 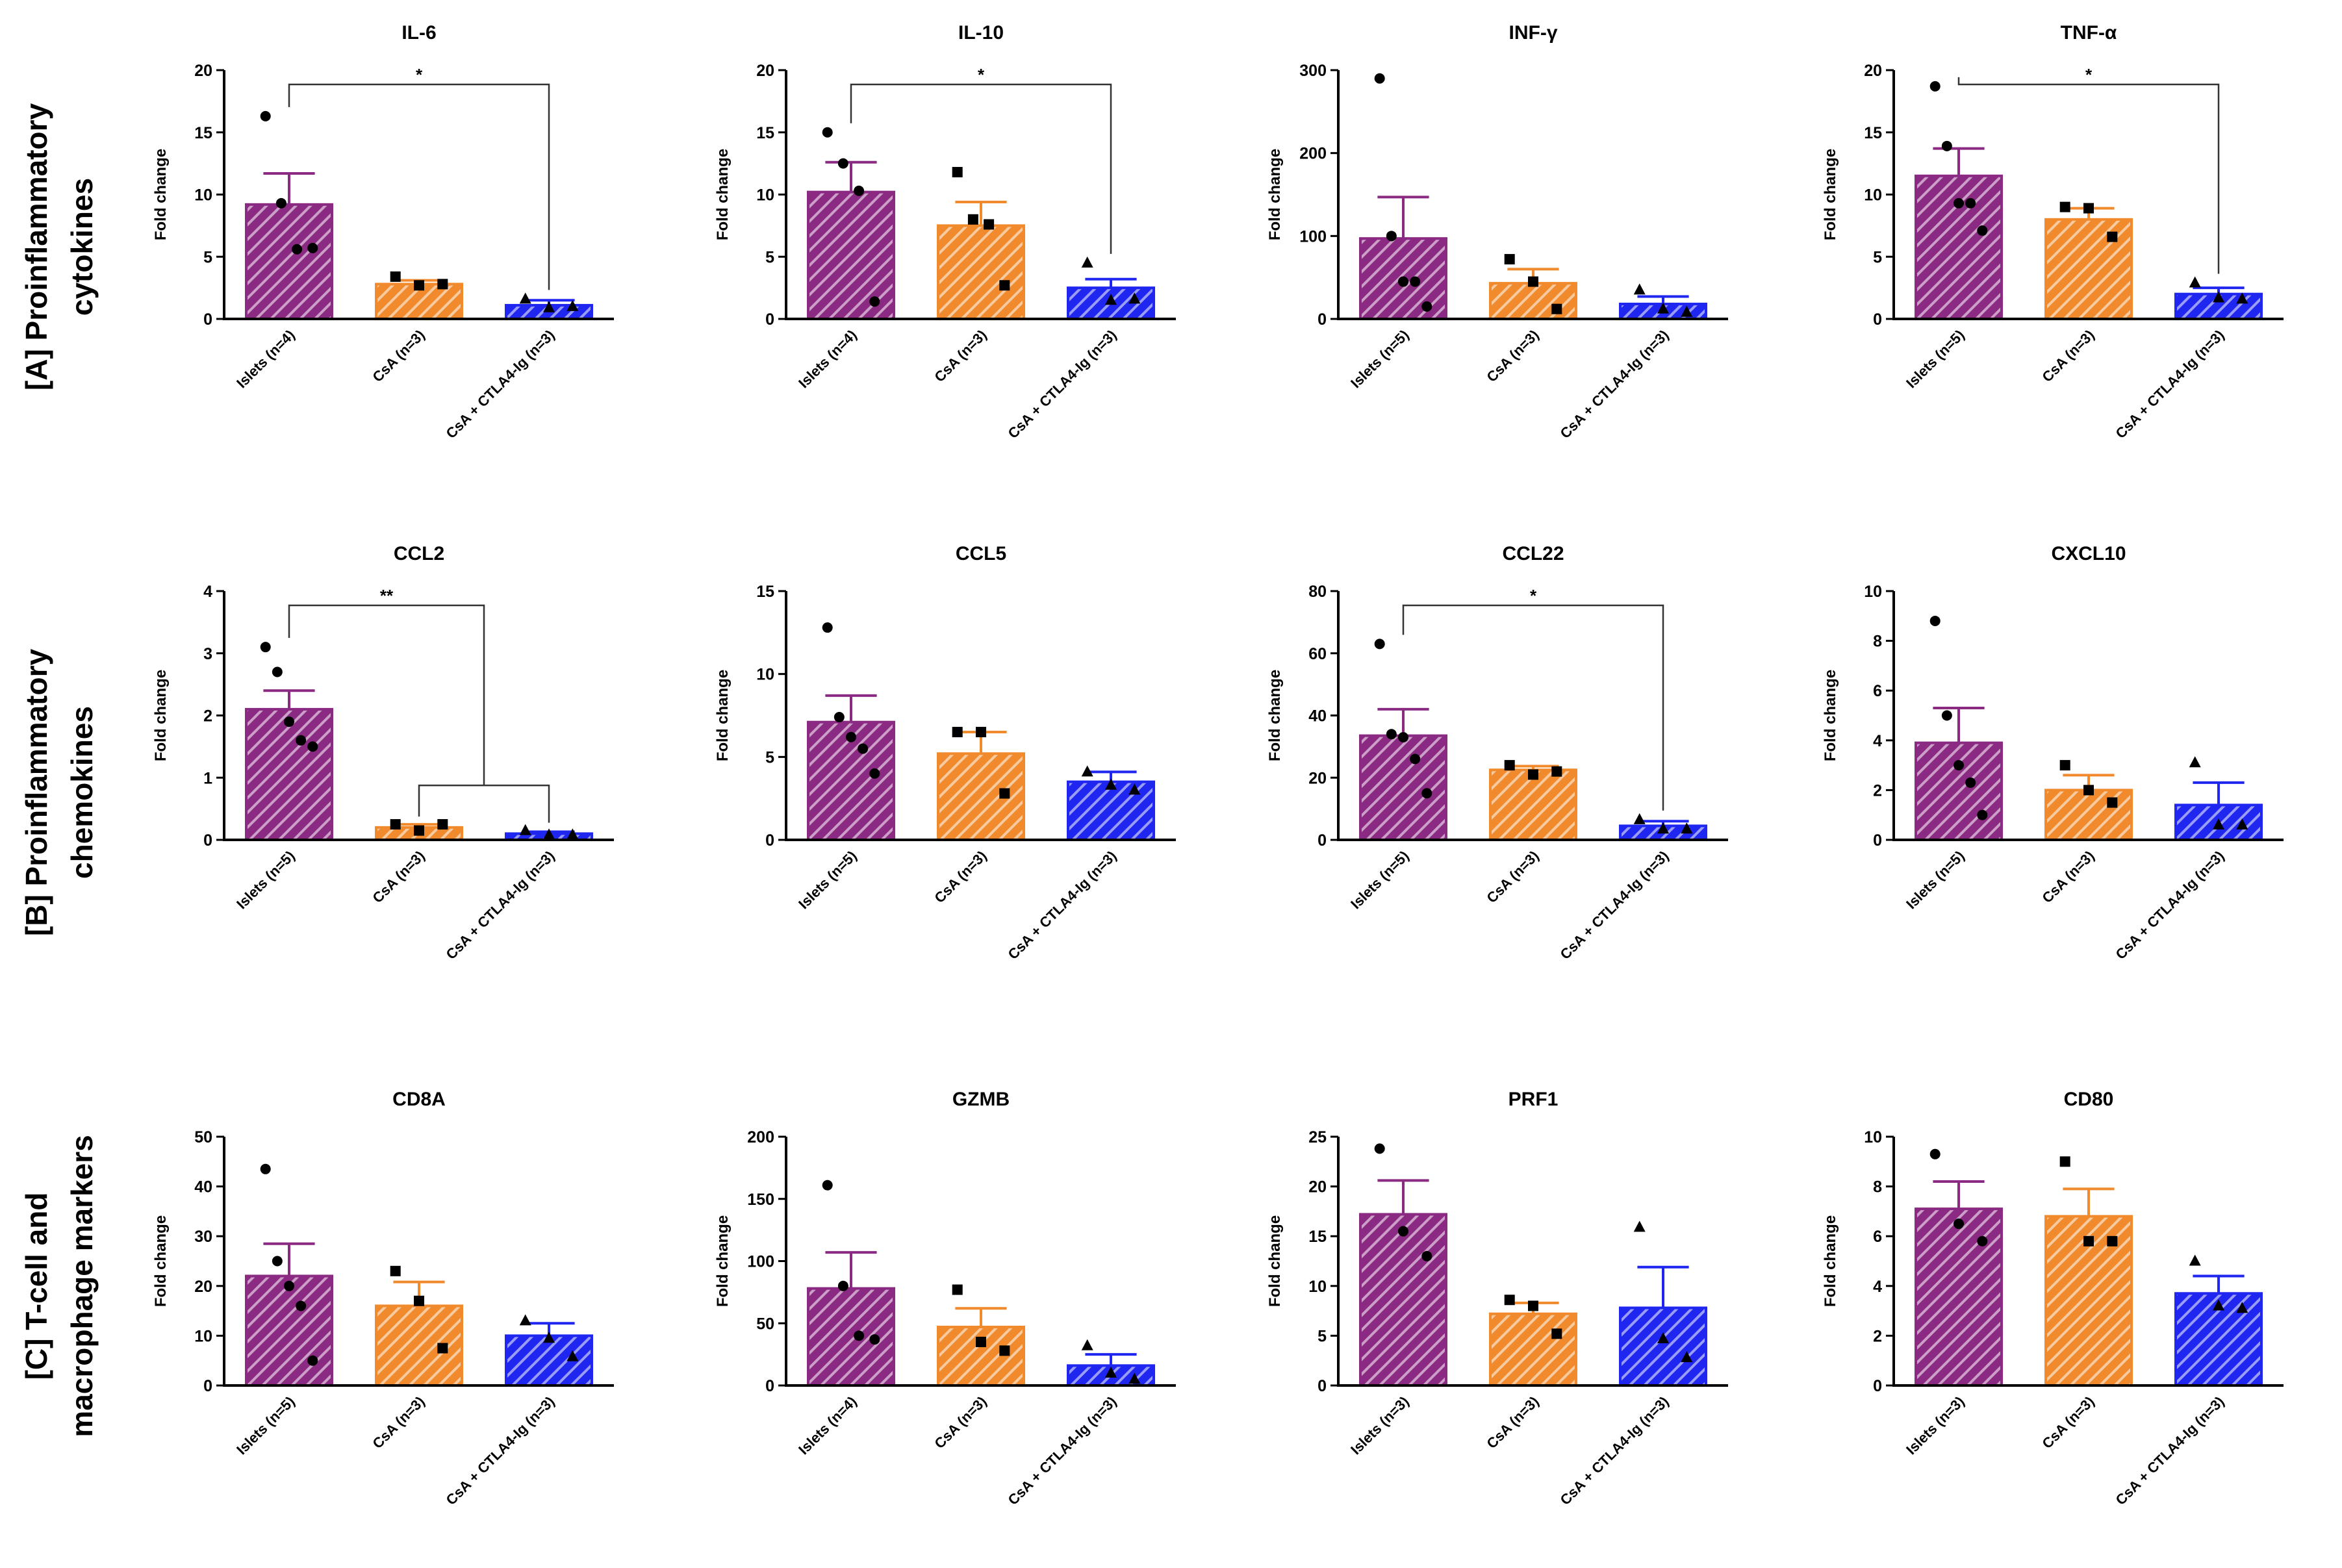 What do you see at coordinates (82, 792) in the screenshot?
I see `row-label: chemokines` at bounding box center [82, 792].